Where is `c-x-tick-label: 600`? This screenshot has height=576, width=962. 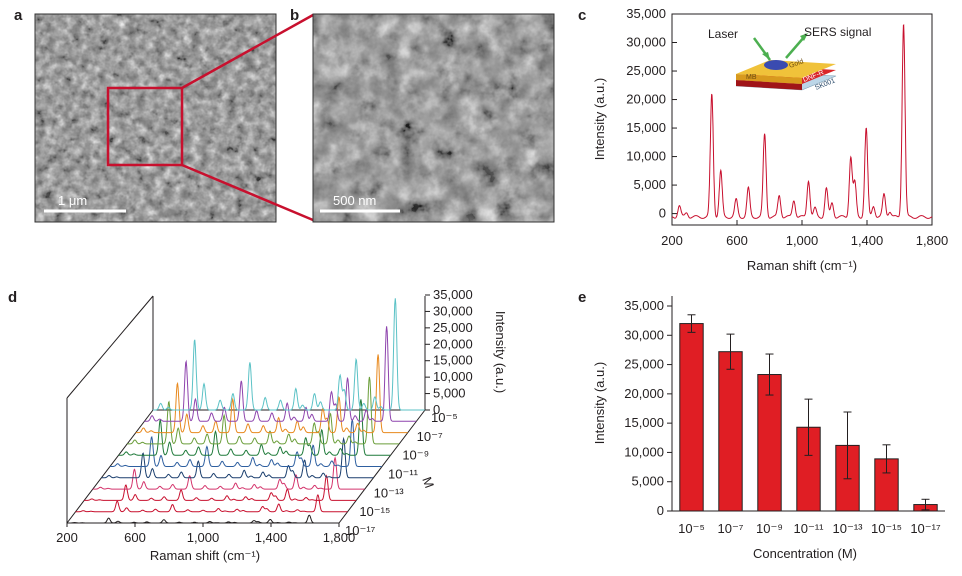
c-x-tick-label: 600 is located at coordinates (737, 240).